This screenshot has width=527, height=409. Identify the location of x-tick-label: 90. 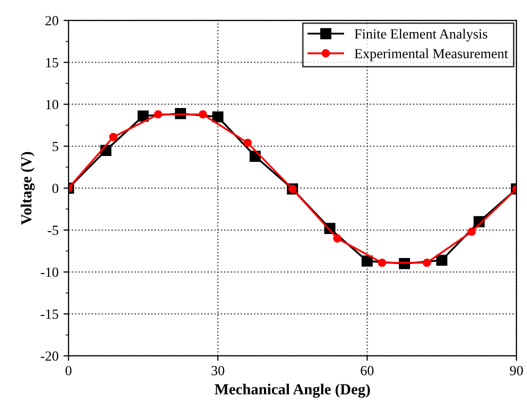
(516, 371).